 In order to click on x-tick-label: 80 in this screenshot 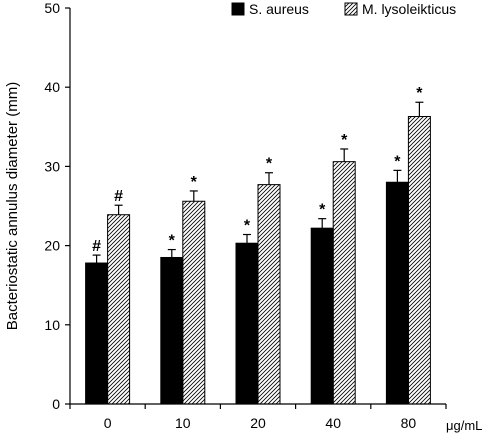, I will do `click(409, 423)`.